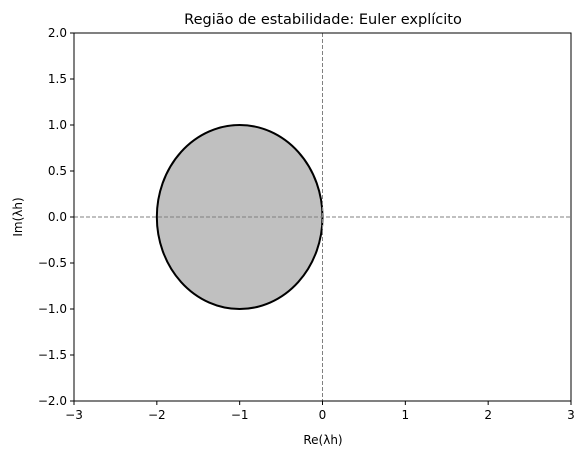 The width and height of the screenshot is (585, 457). Describe the element at coordinates (52, 401) in the screenshot. I see `y-tick-label: −2.0` at that location.